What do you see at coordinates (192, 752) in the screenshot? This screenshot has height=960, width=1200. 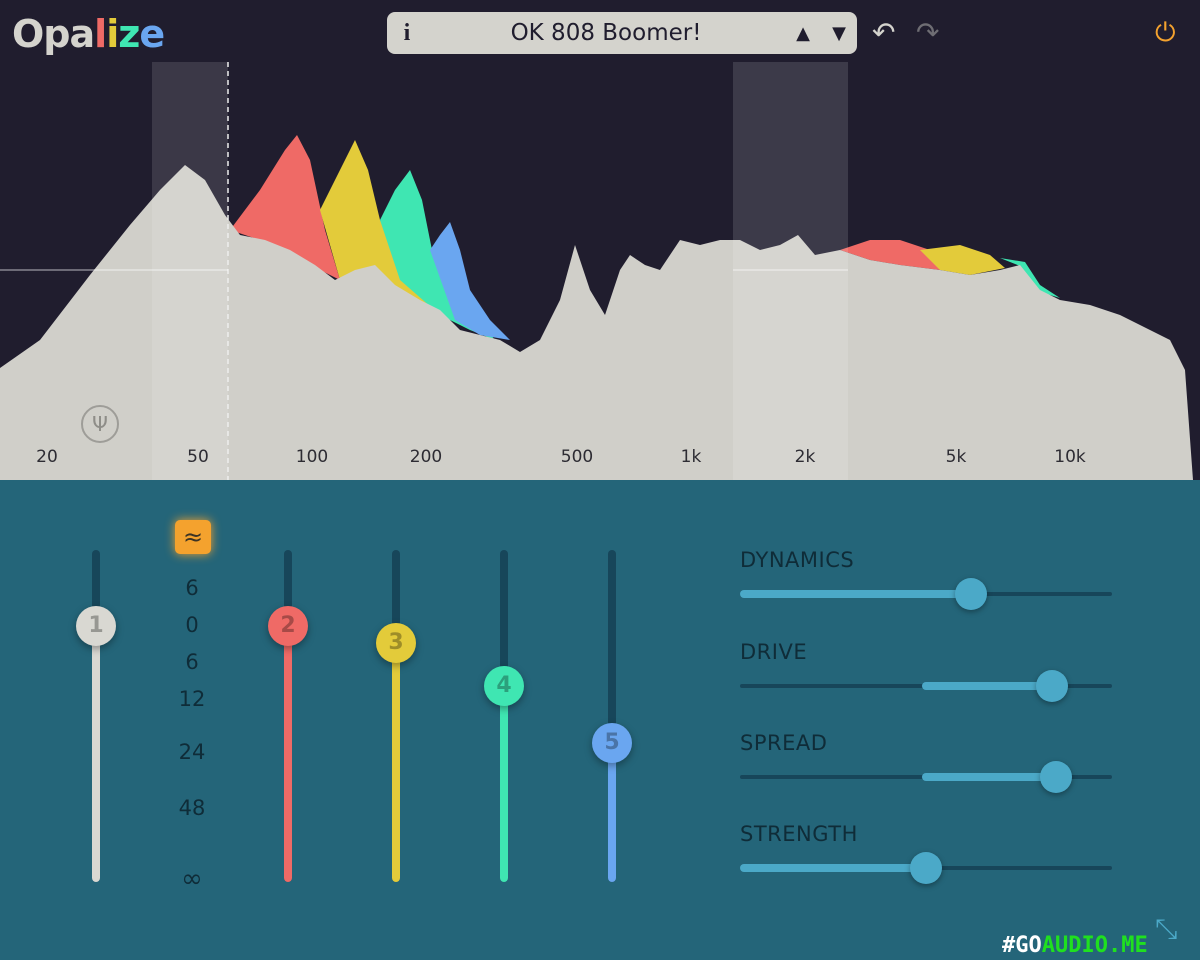 I see `scale-label: 24` at bounding box center [192, 752].